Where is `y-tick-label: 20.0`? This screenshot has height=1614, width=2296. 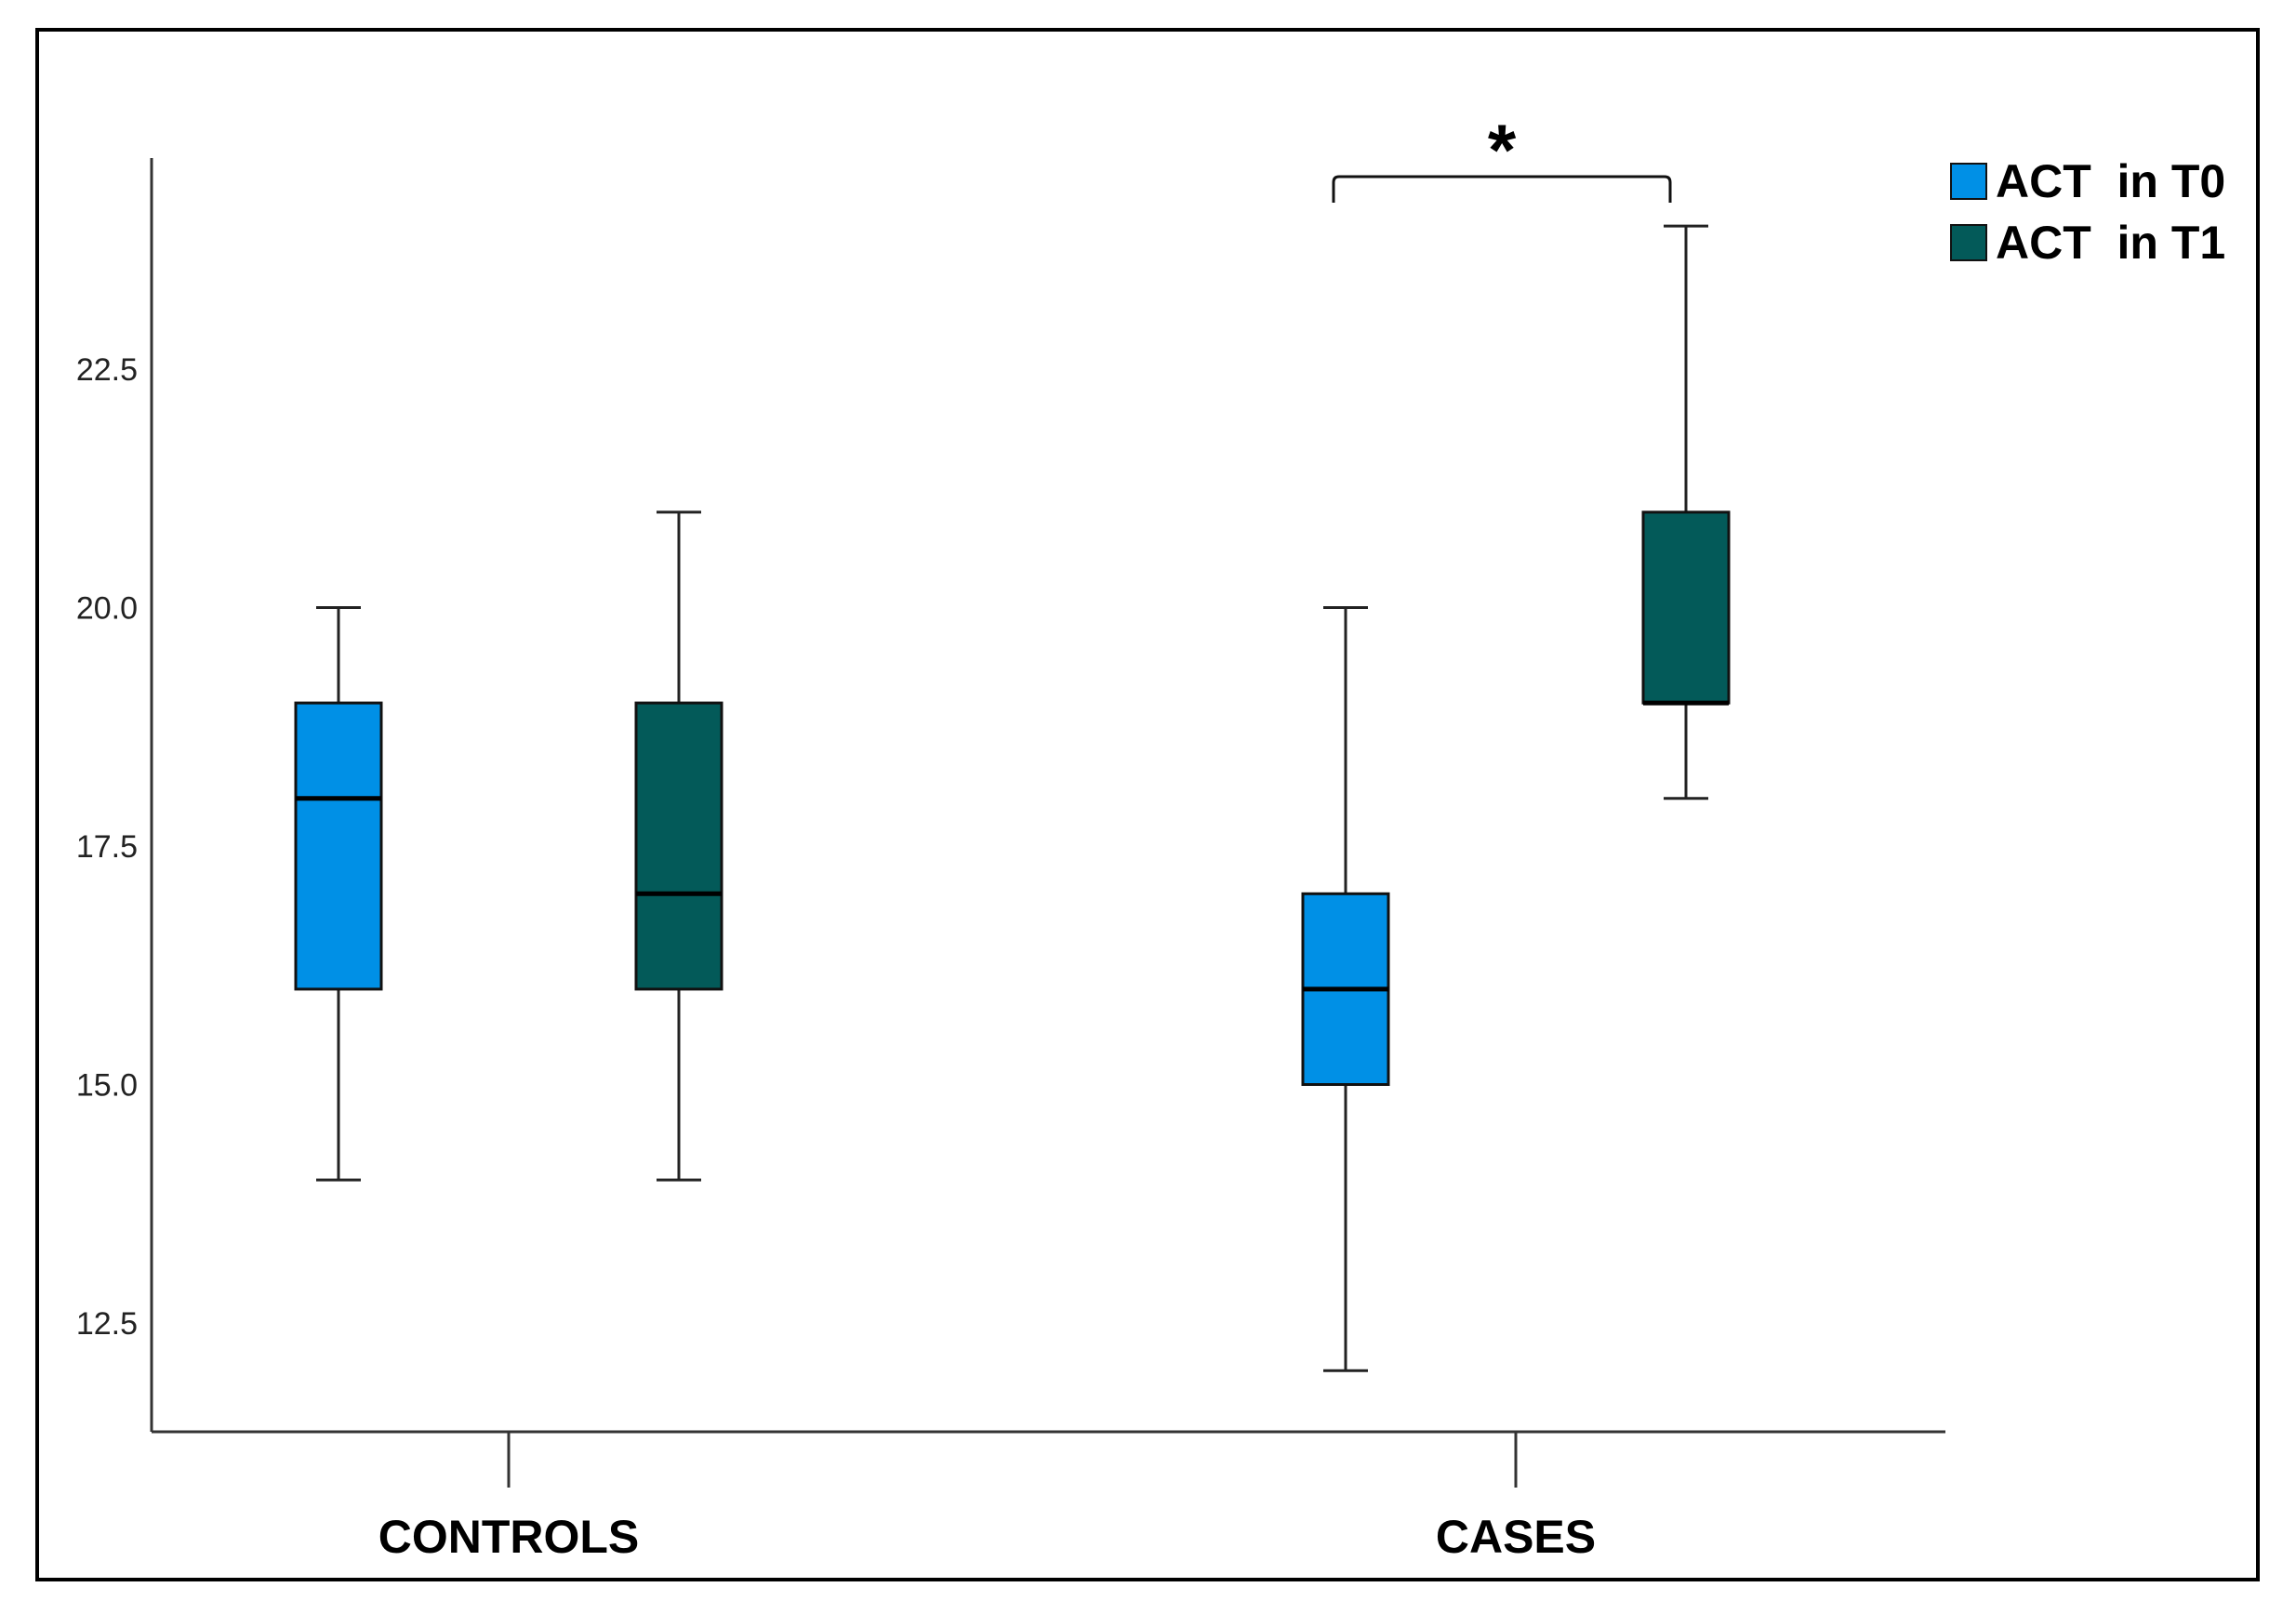
y-tick-label: 20.0 is located at coordinates (107, 609).